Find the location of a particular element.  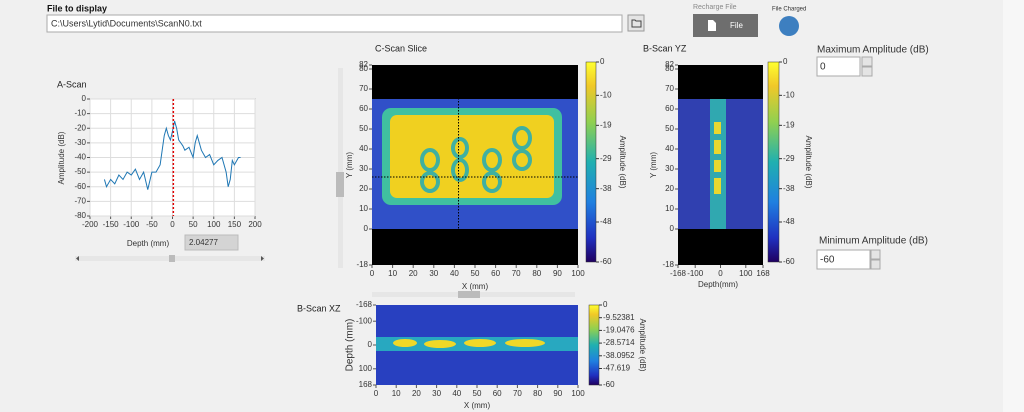

x-tick-label: 90 is located at coordinates (557, 273).